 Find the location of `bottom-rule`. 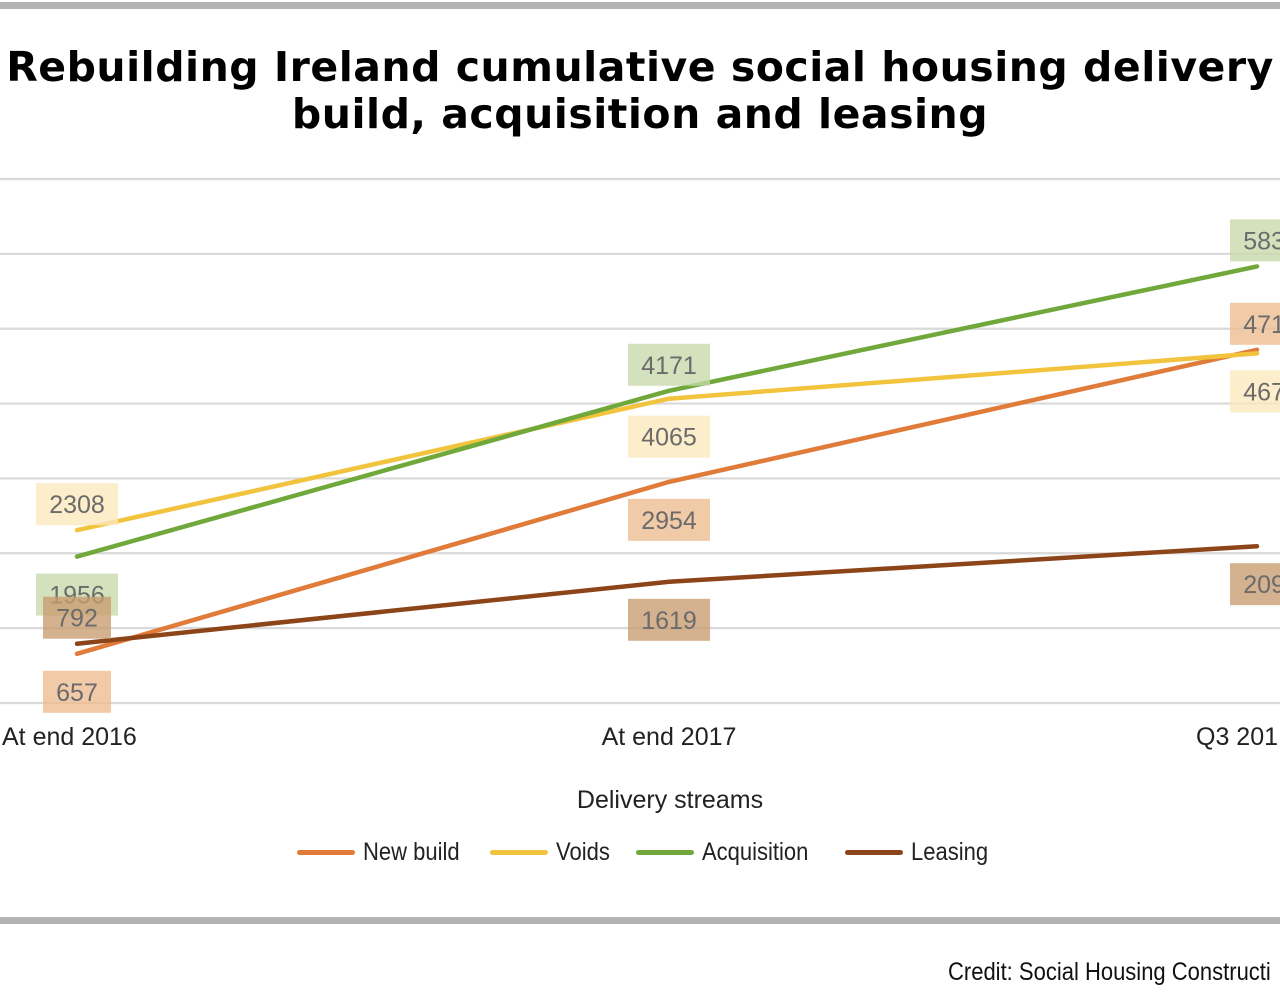

bottom-rule is located at coordinates (640, 920).